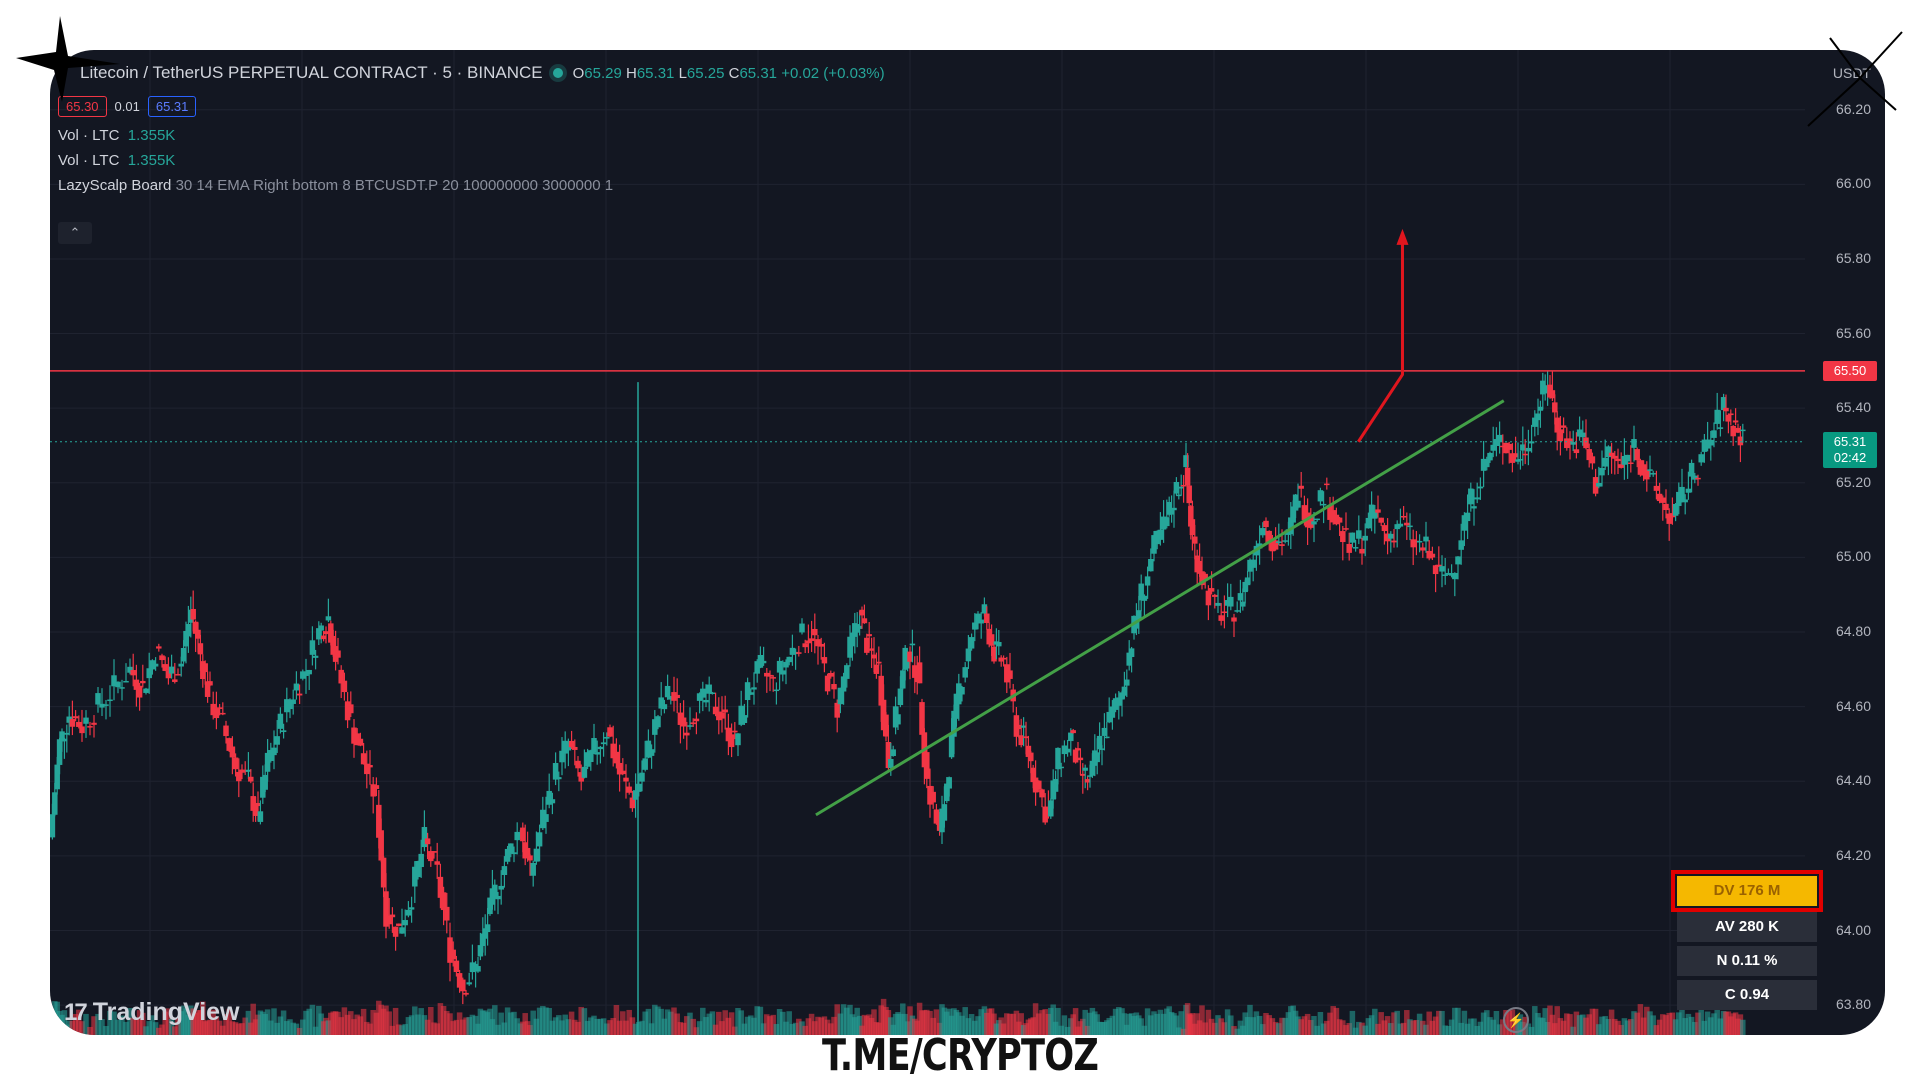  I want to click on price-tick-label: 64.40, so click(1853, 780).